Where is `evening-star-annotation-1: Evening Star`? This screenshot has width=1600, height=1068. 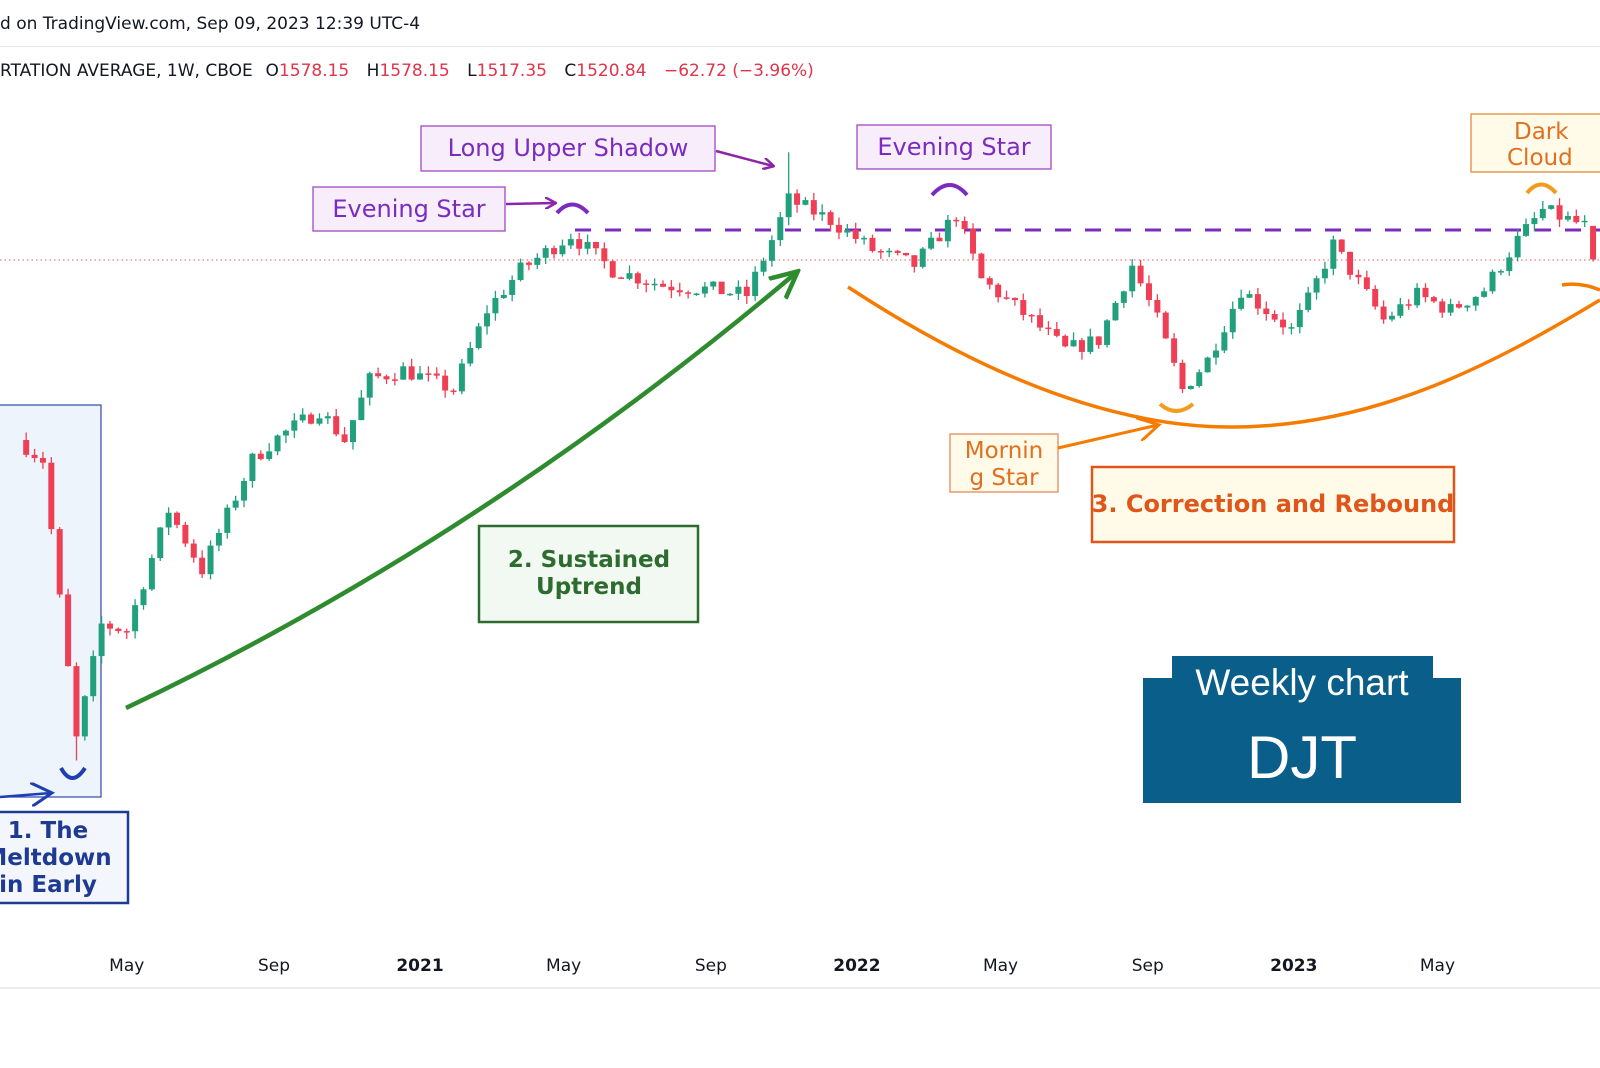 evening-star-annotation-1: Evening Star is located at coordinates (451, 209).